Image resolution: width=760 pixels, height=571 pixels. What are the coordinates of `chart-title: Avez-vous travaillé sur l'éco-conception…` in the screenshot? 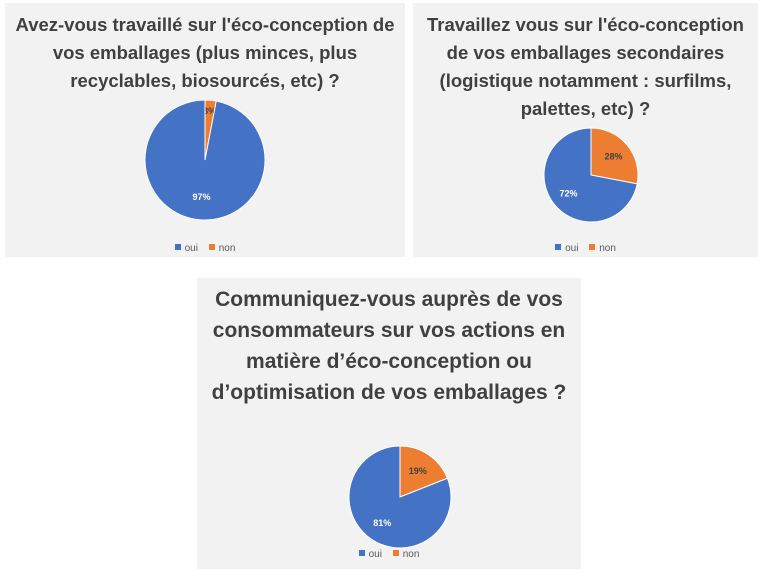 It's located at (205, 52).